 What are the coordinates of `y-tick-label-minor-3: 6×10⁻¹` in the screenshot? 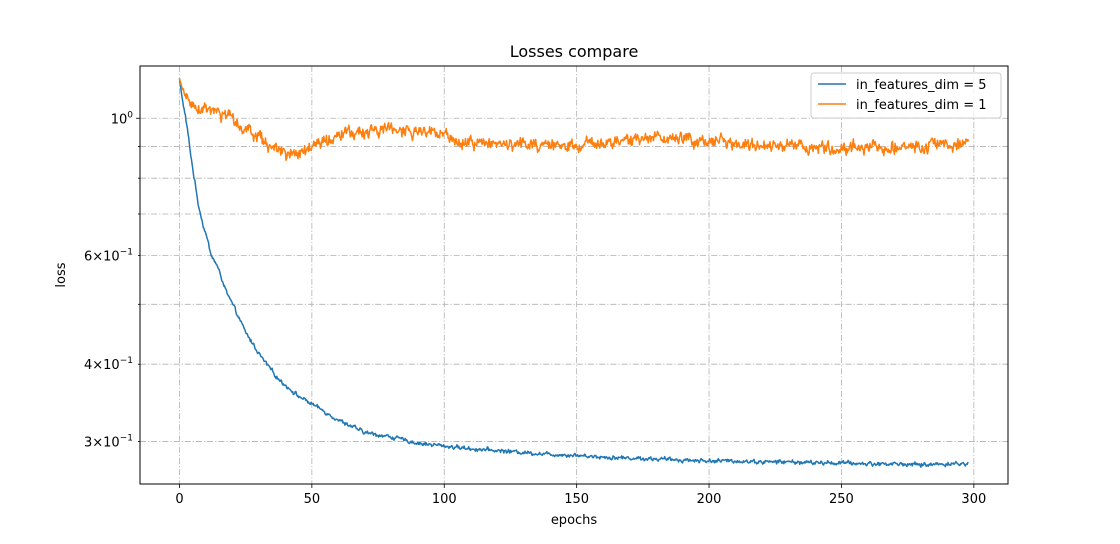 It's located at (108, 255).